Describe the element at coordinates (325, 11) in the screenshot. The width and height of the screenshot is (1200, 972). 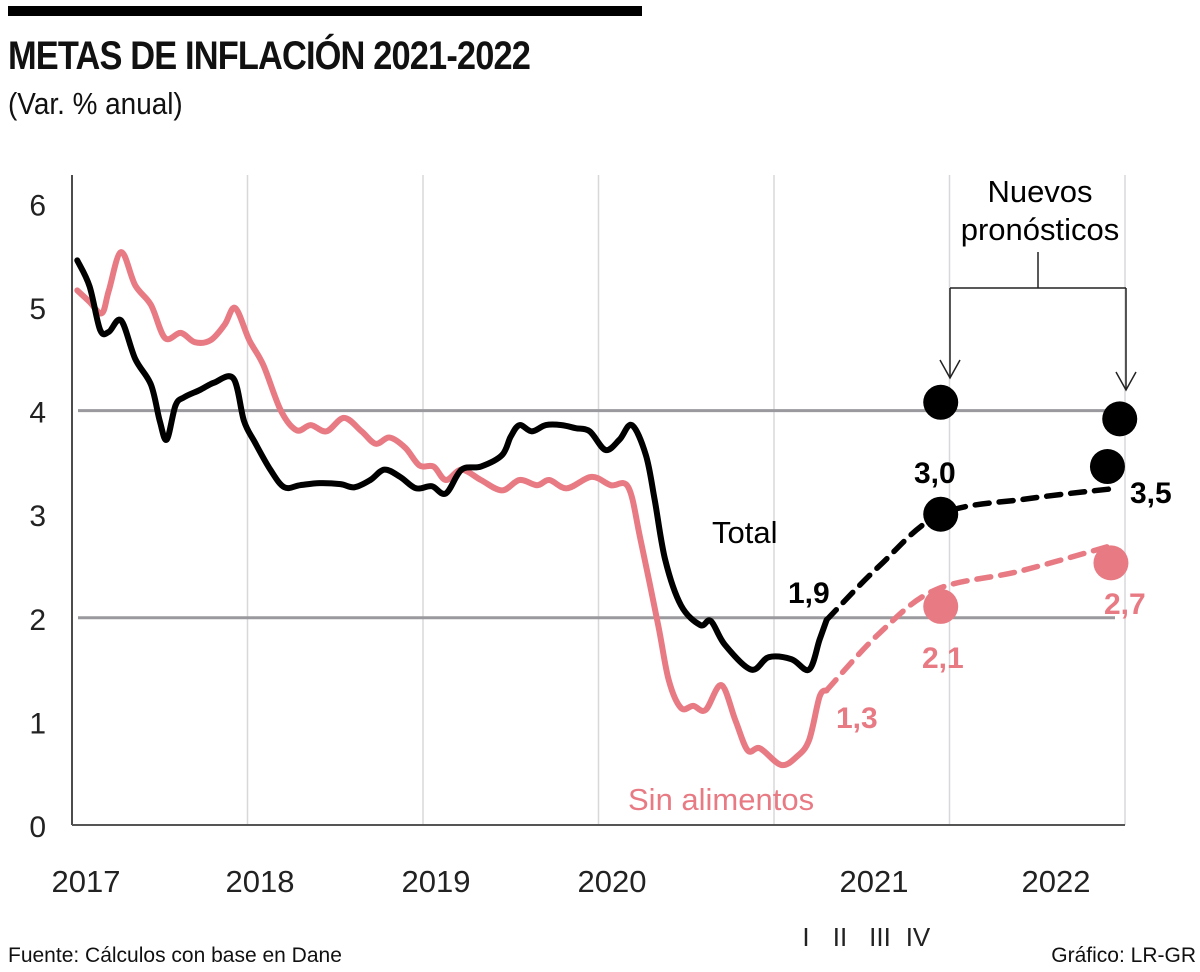
I see `title-rule` at that location.